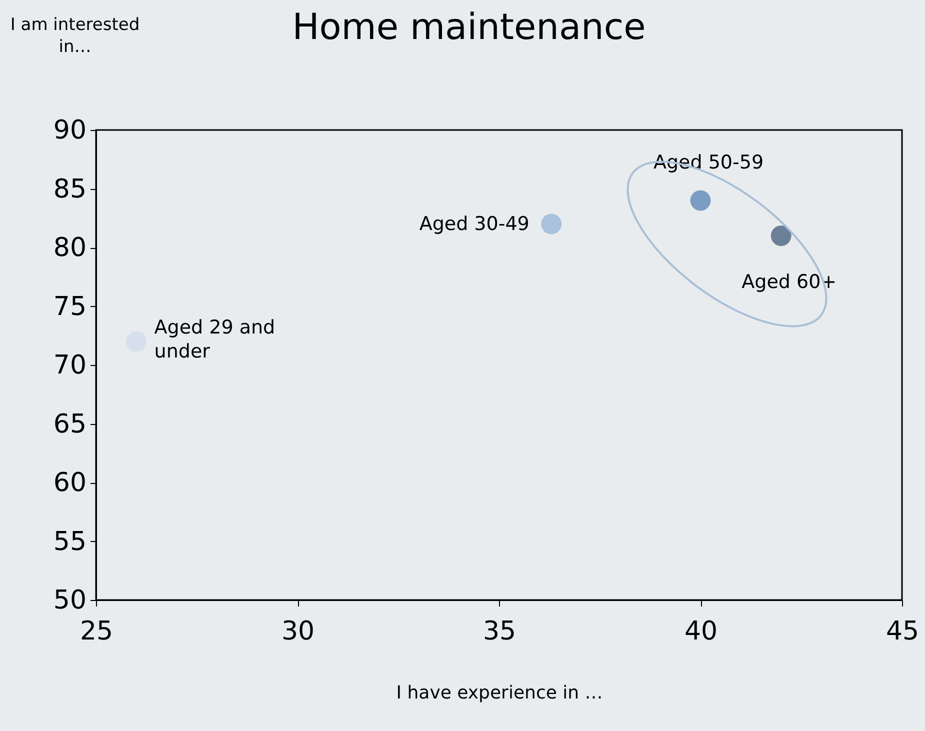 The height and width of the screenshot is (731, 925). I want to click on series-label: Aged 30-49, so click(474, 224).